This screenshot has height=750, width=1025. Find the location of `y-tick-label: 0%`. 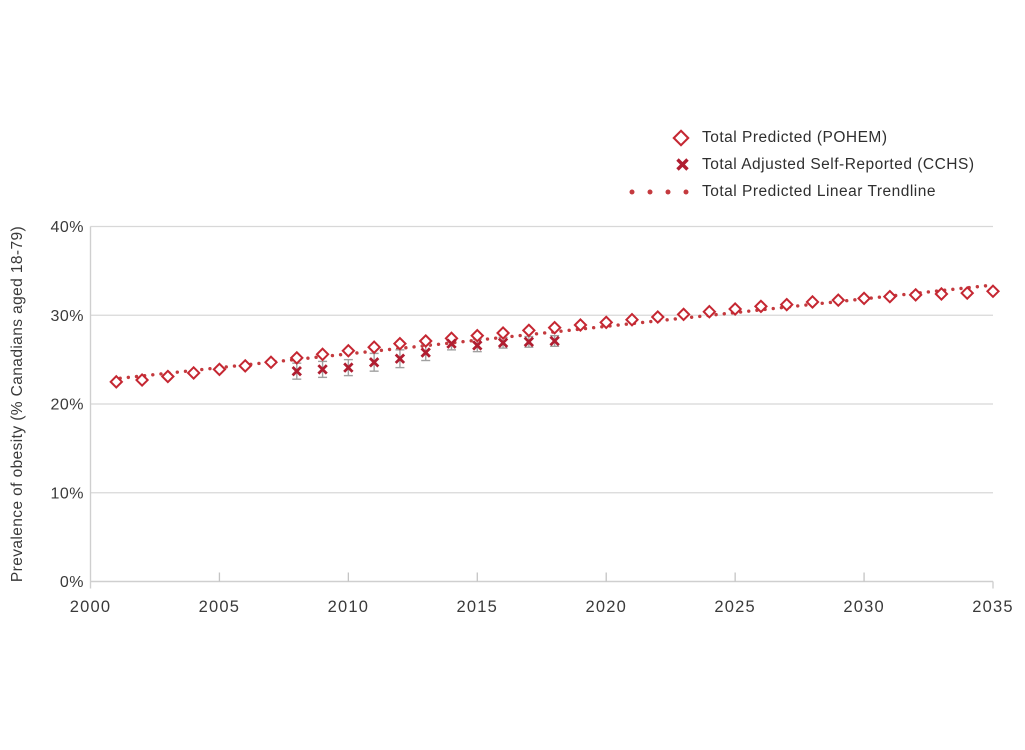

y-tick-label: 0% is located at coordinates (72, 582).